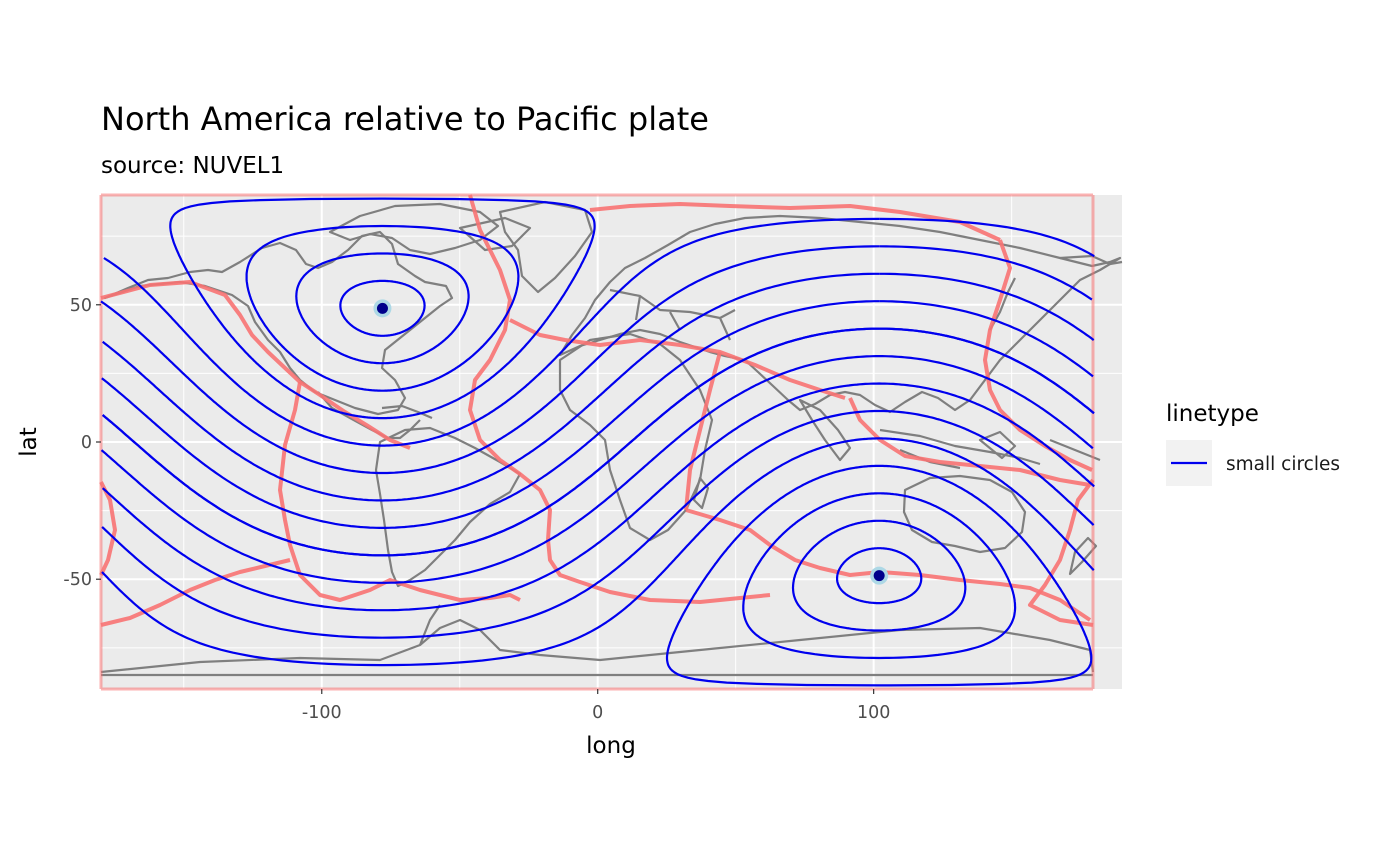  What do you see at coordinates (597, 713) in the screenshot?
I see `x-tick-label: 0` at bounding box center [597, 713].